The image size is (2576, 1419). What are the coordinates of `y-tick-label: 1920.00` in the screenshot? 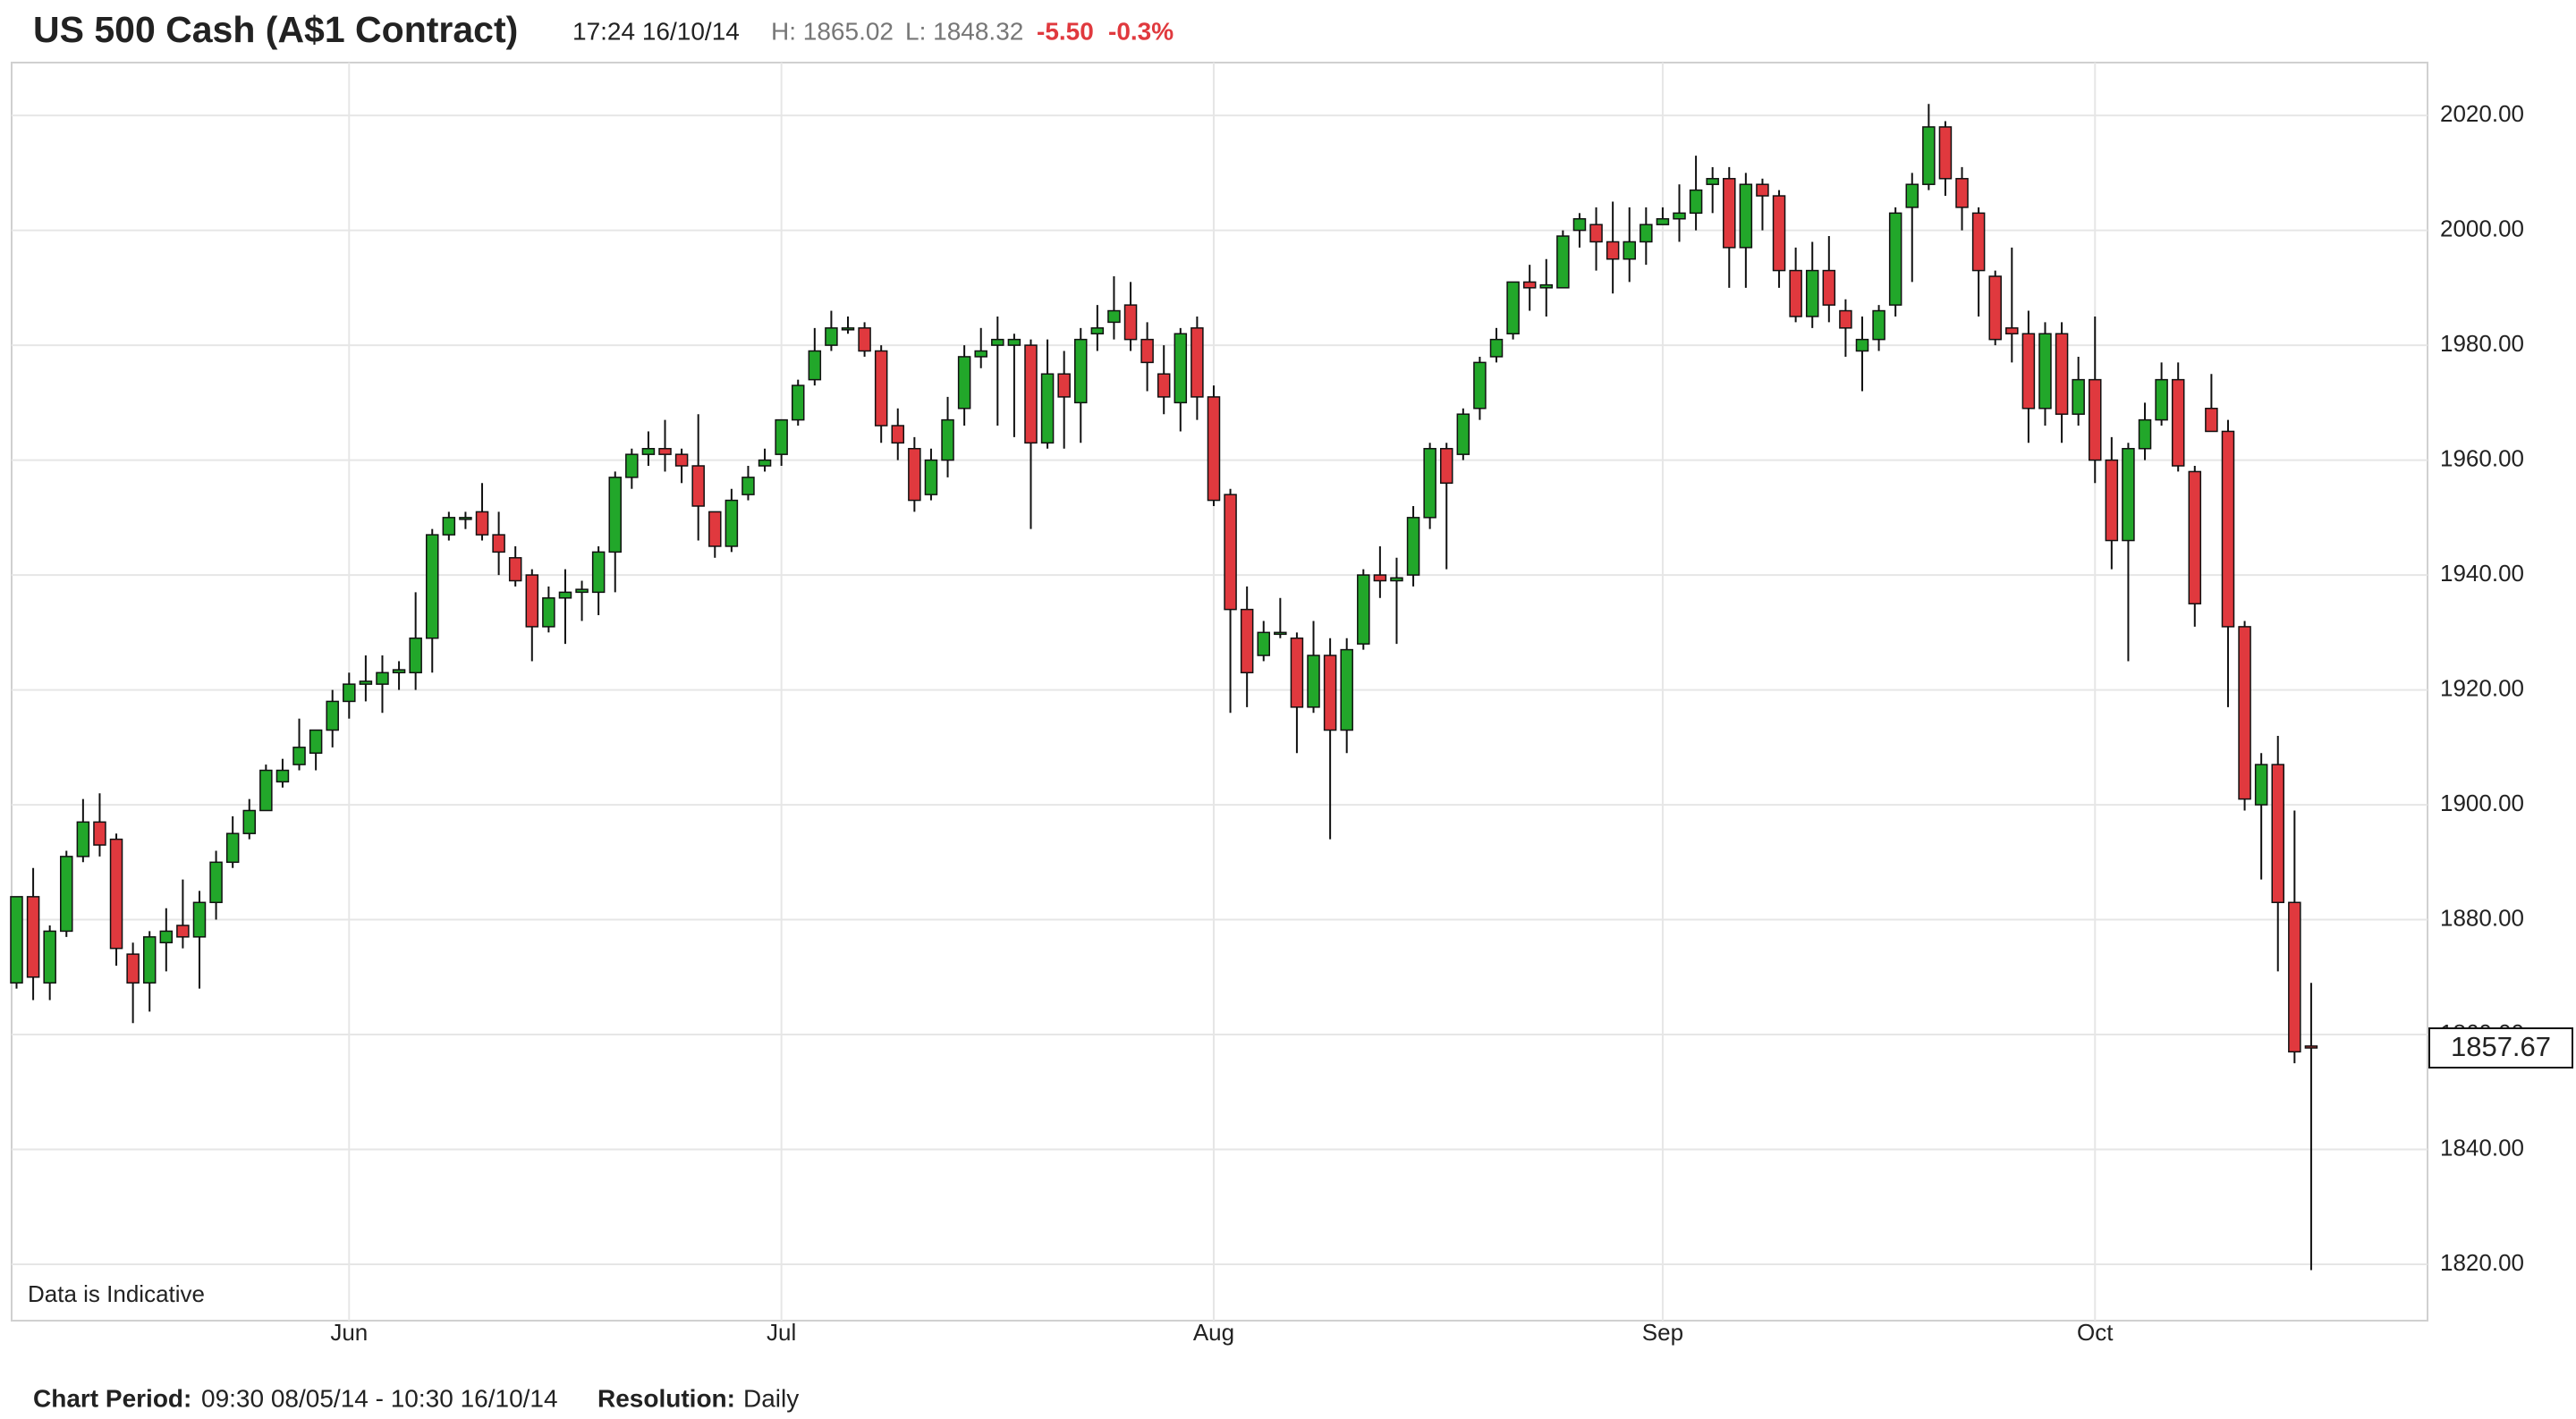 It's located at (2482, 687).